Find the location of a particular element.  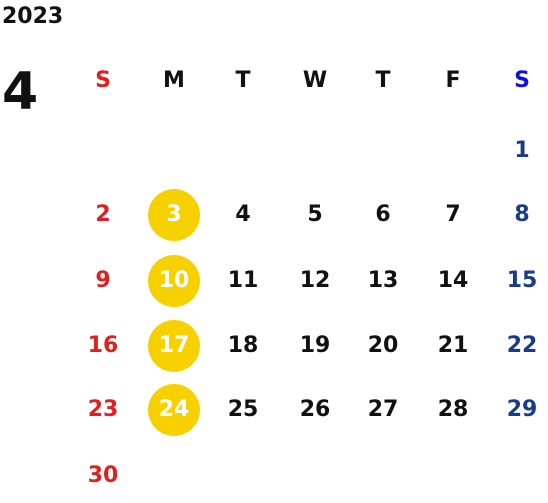

calendar-month: 4 is located at coordinates (20, 92).